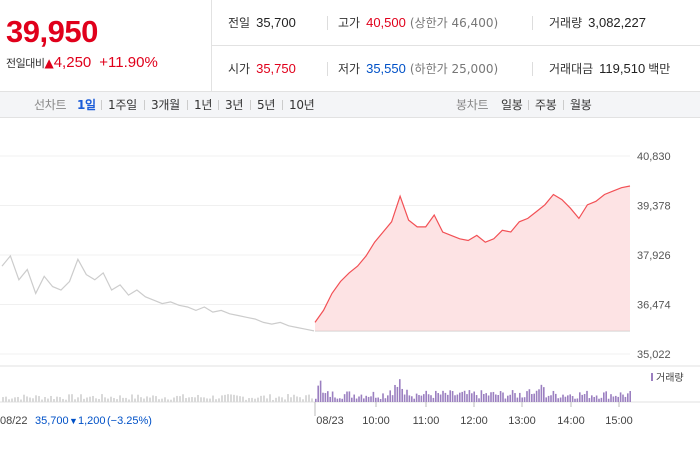 This screenshot has height=450, width=700. What do you see at coordinates (52, 31) in the screenshot?
I see `current-price: 39,950` at bounding box center [52, 31].